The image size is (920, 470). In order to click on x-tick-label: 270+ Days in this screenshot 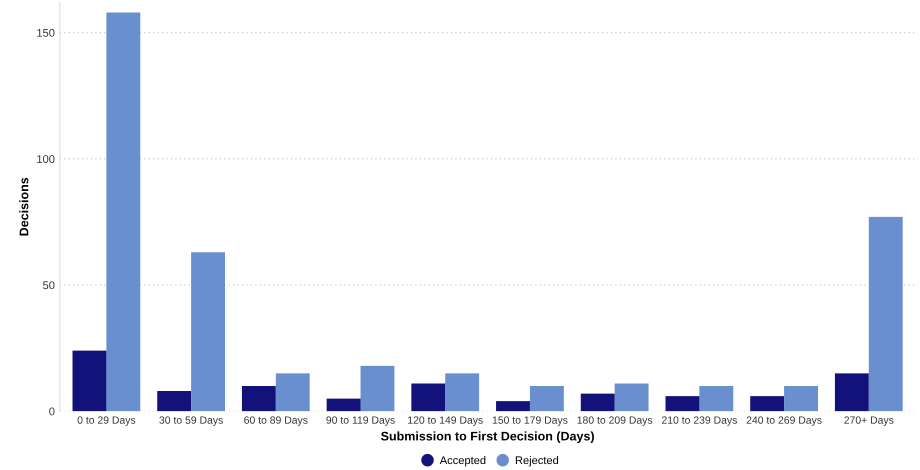, I will do `click(869, 421)`.